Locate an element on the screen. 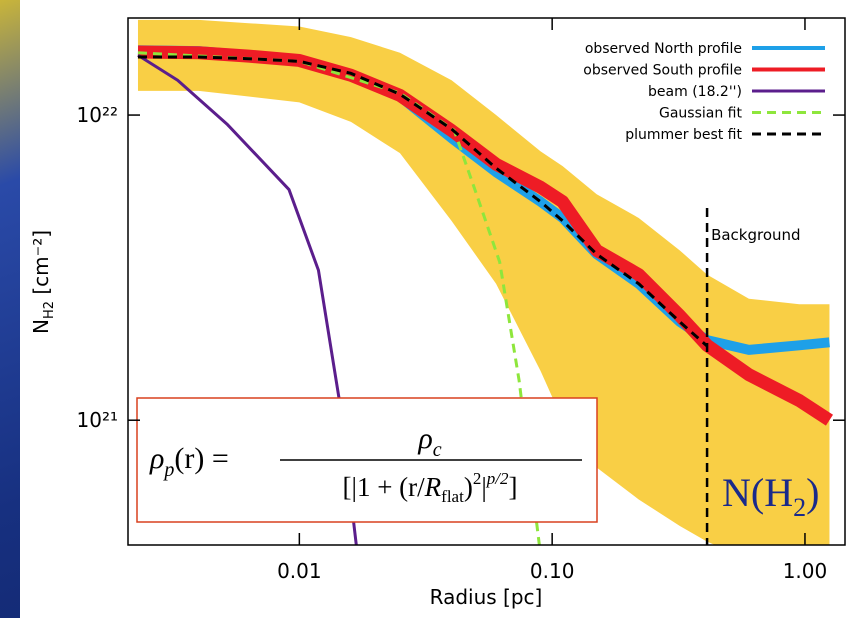 The image size is (856, 618). legend-label: plummer best fit is located at coordinates (683, 135).